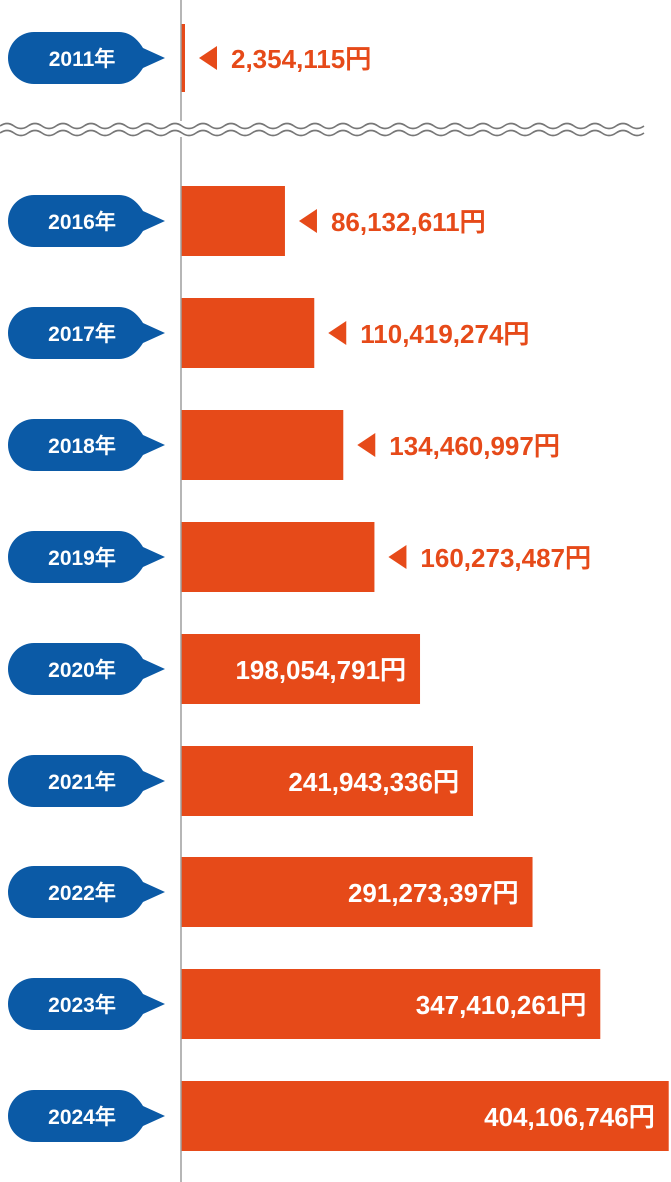 The height and width of the screenshot is (1182, 671). Describe the element at coordinates (82, 59) in the screenshot. I see `category-label-0: 2011年` at that location.